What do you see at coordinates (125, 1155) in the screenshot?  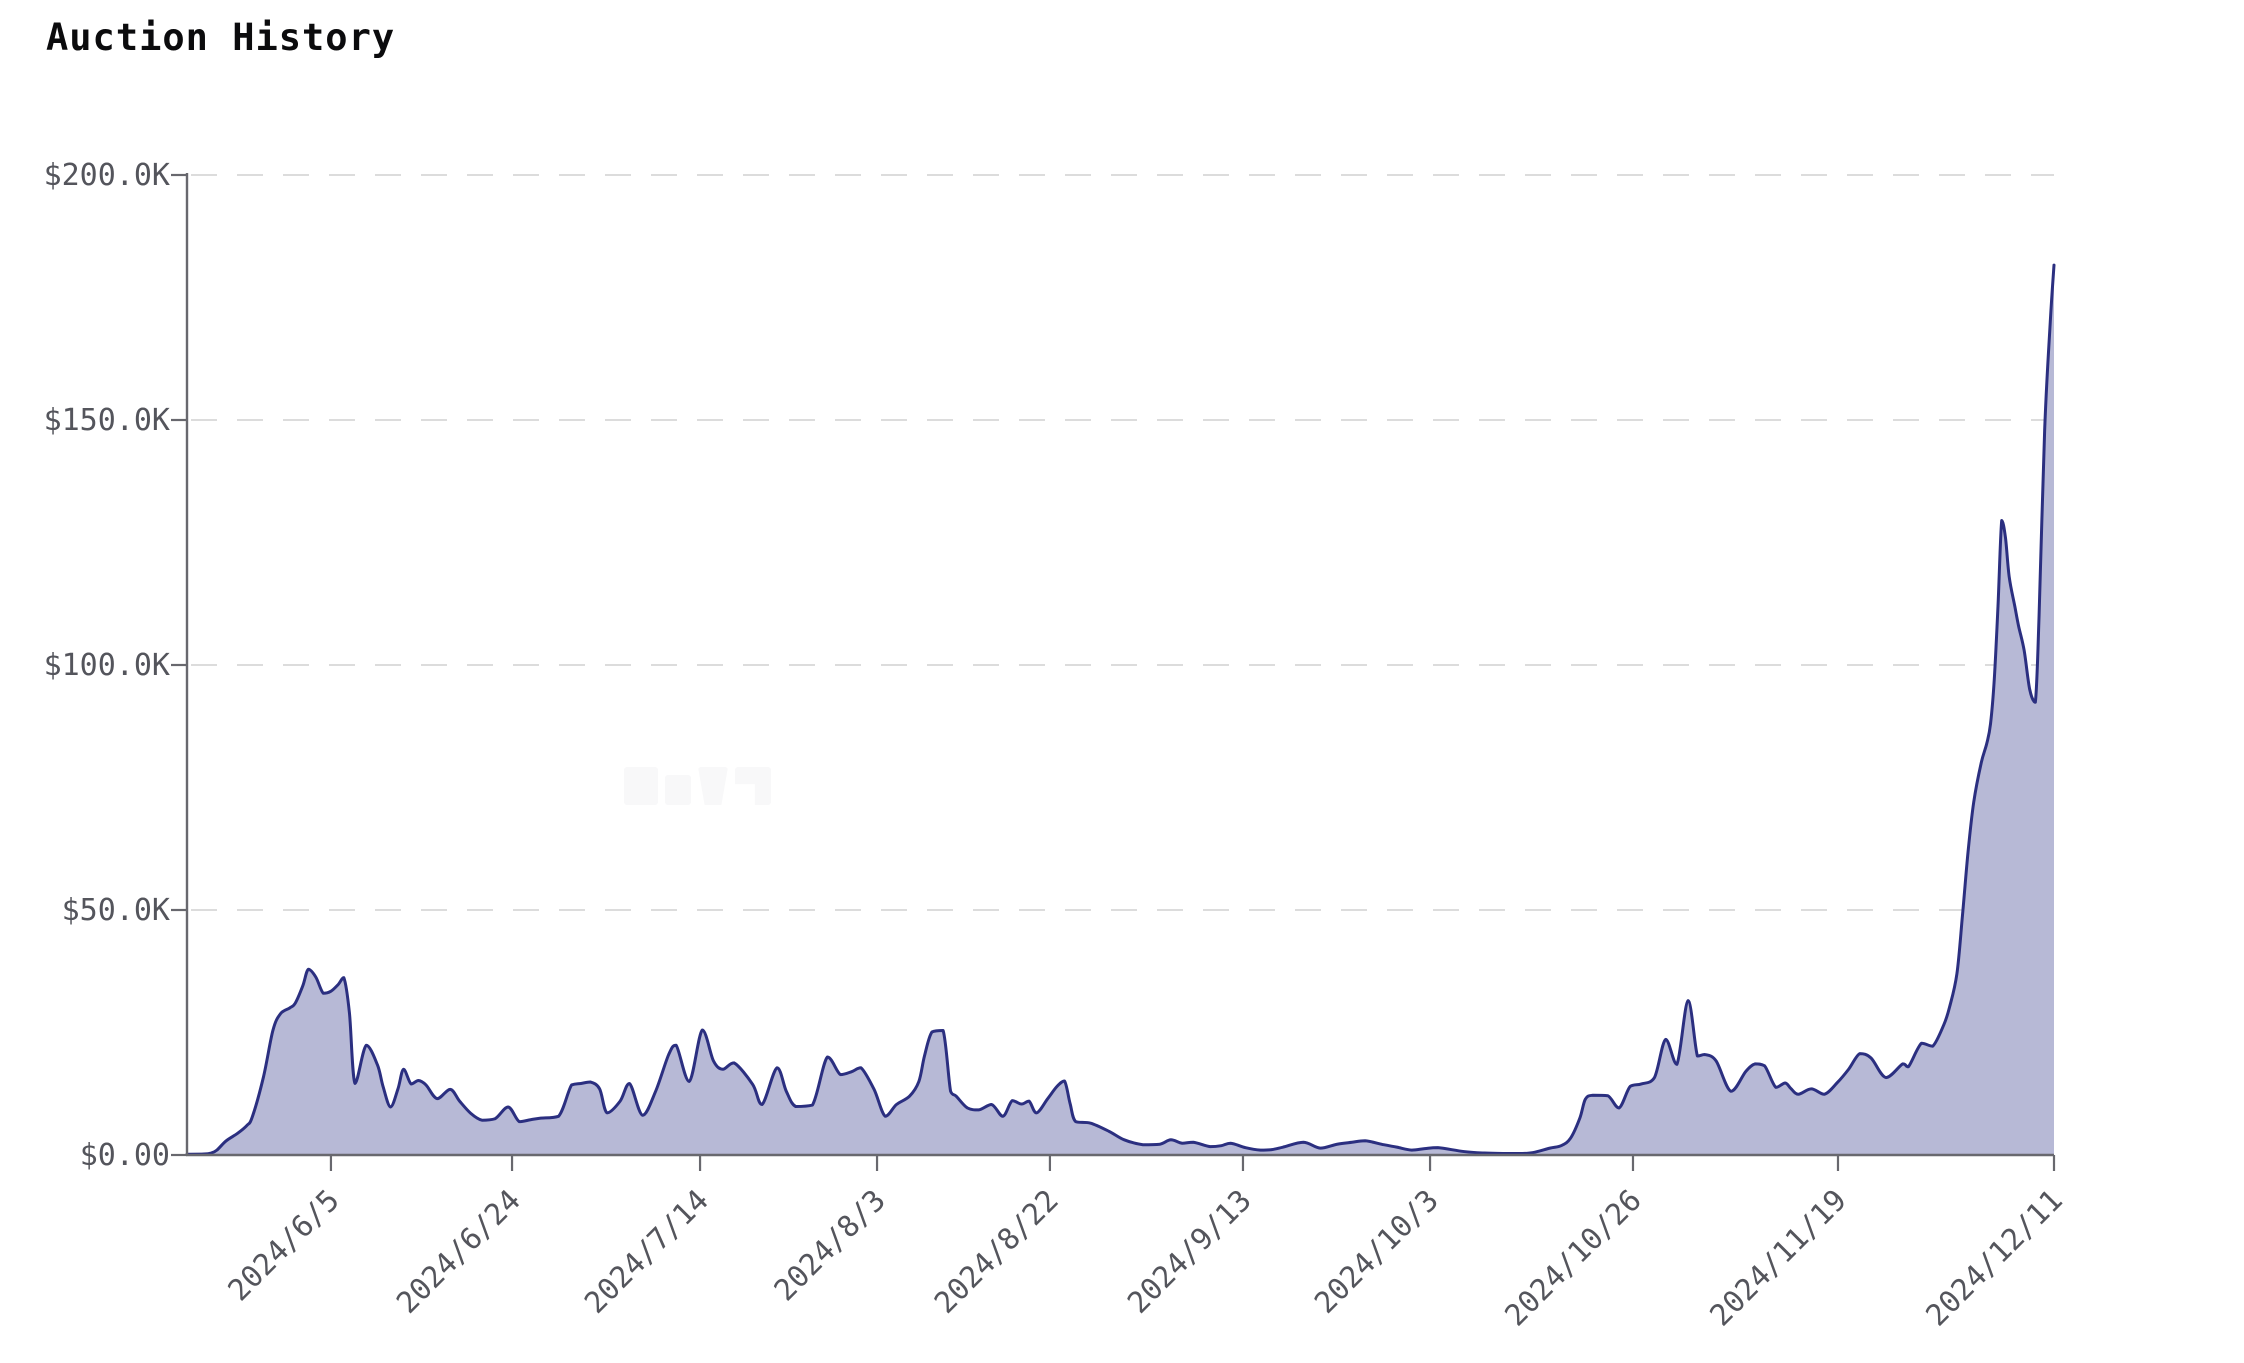 I see `y-tick-label: $0.00` at bounding box center [125, 1155].